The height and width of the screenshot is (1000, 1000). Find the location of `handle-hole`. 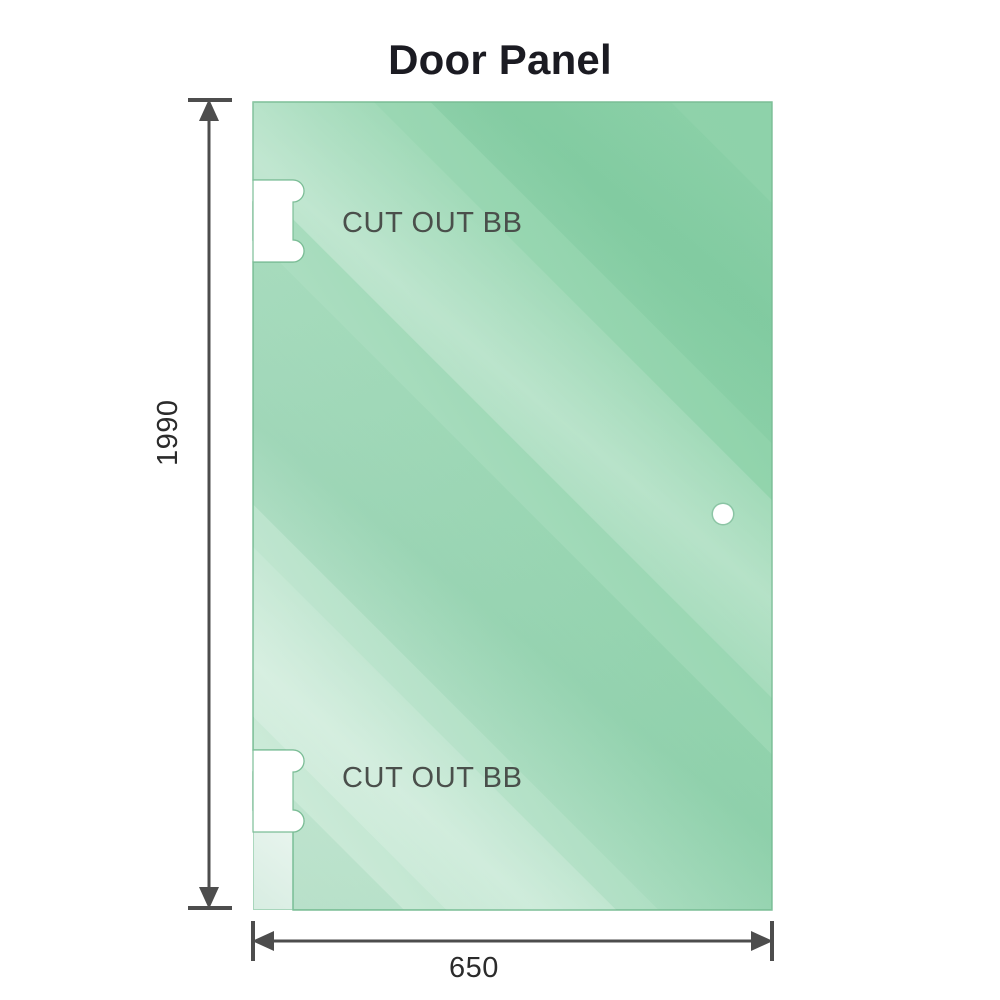

handle-hole is located at coordinates (723, 514).